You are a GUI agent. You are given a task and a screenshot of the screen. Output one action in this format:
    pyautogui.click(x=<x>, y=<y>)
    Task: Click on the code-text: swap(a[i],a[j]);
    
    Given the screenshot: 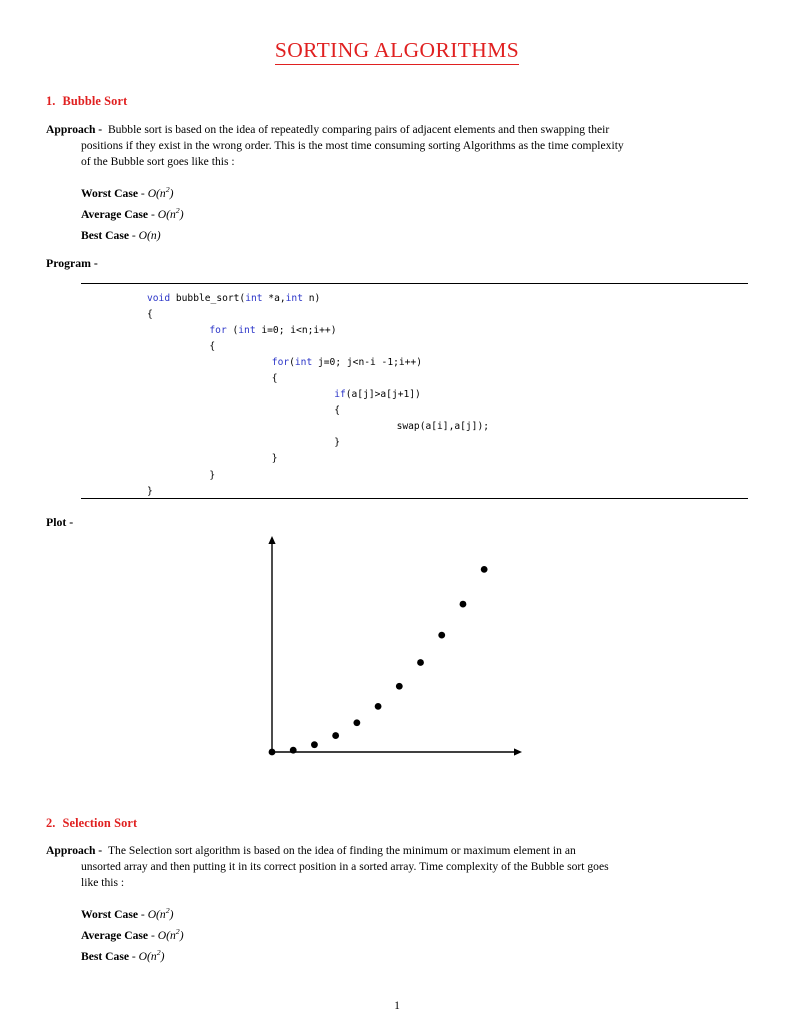 What is the action you would take?
    pyautogui.click(x=443, y=427)
    